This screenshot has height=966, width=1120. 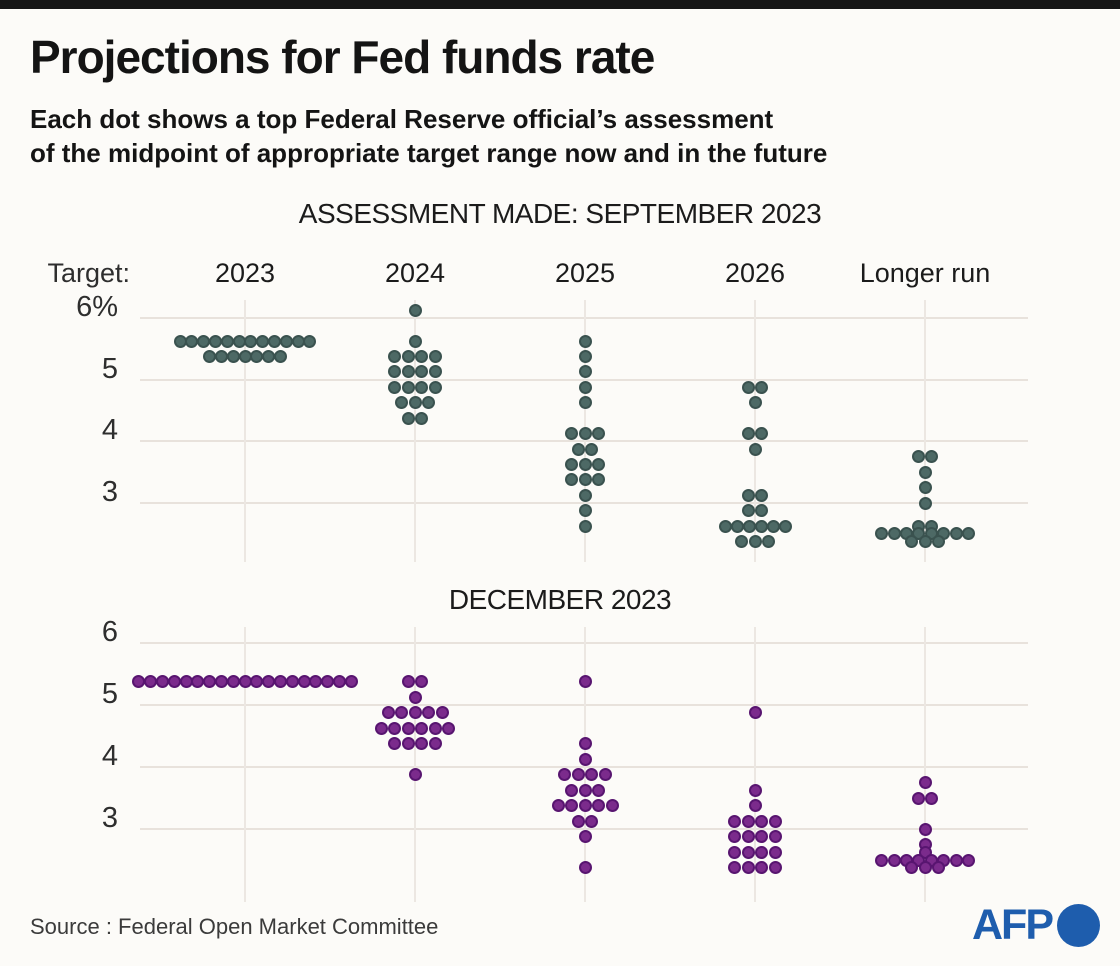 What do you see at coordinates (560, 213) in the screenshot?
I see `september-chart-title: ASSESSMENT MADE: SEPTEMBER 2023` at bounding box center [560, 213].